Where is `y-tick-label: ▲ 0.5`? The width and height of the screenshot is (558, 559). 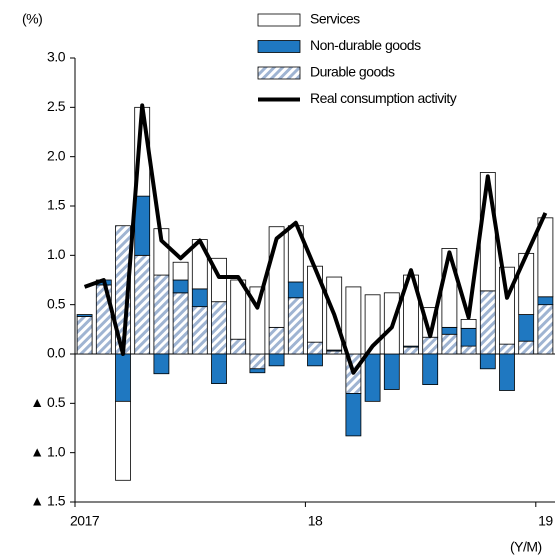
y-tick-label: ▲ 0.5 is located at coordinates (47, 402).